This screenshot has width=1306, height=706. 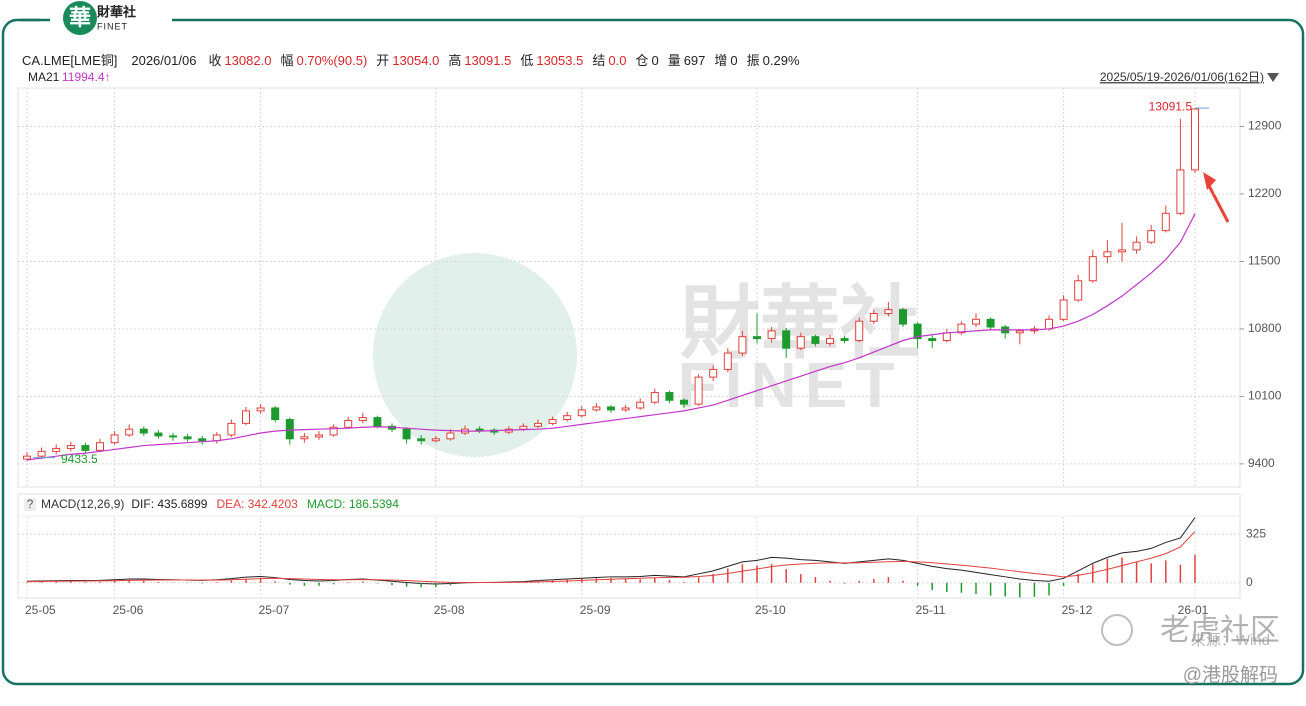 I want to click on y-tick-label: 10100, so click(x=1265, y=396).